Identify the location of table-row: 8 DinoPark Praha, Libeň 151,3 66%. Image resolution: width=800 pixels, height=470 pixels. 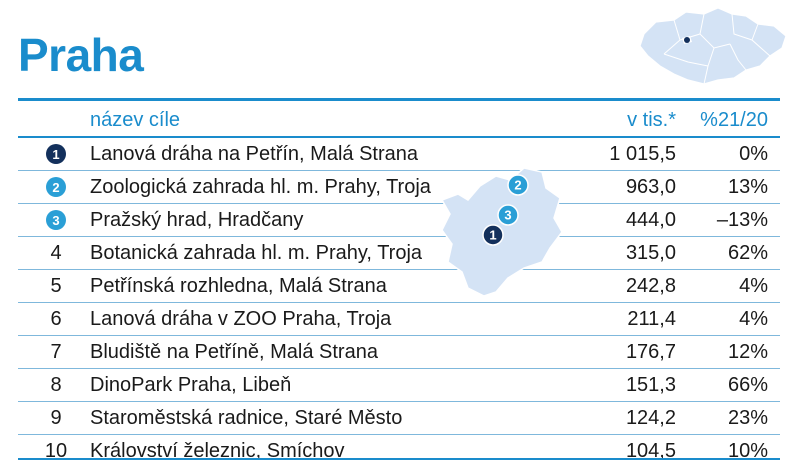
(399, 385).